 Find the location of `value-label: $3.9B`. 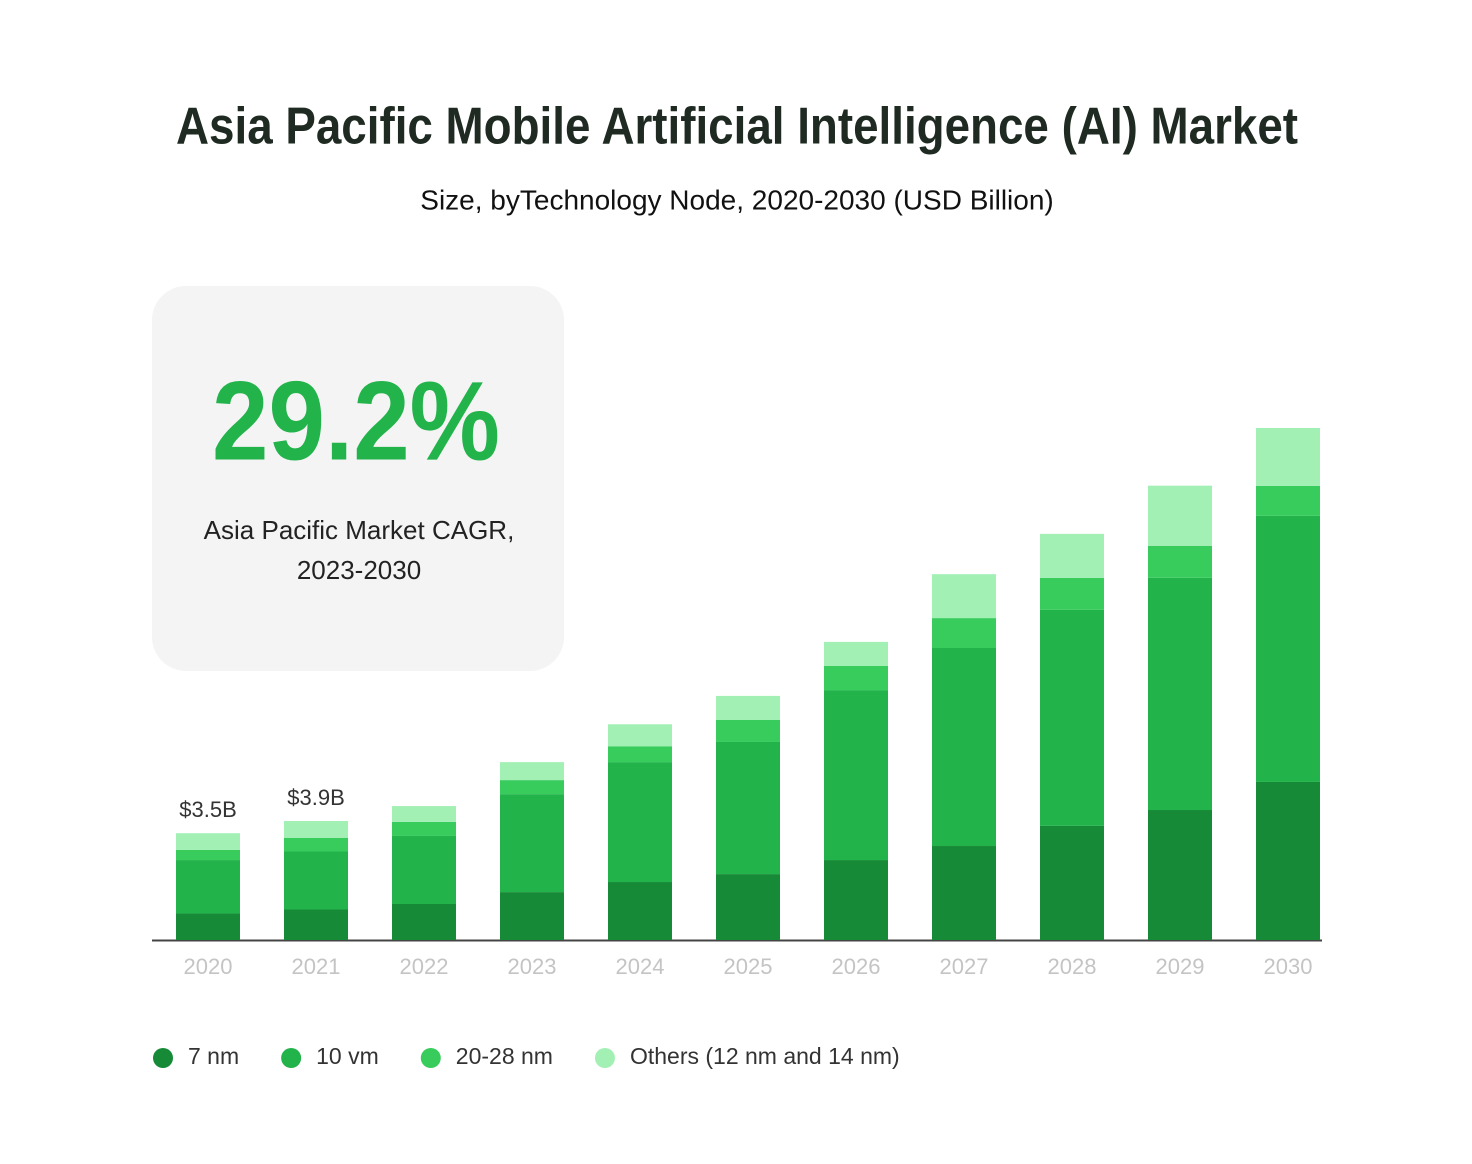

value-label: $3.9B is located at coordinates (316, 797).